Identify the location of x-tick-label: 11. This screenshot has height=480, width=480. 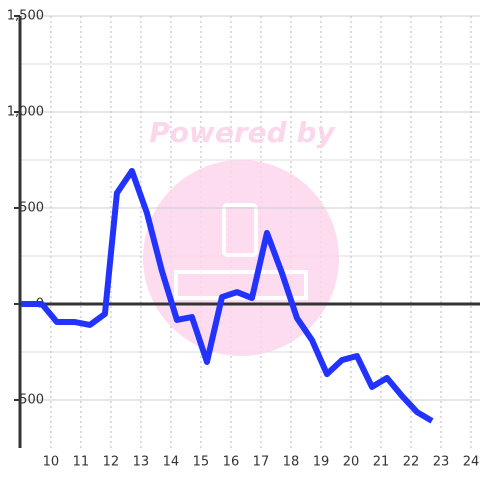
(81, 462).